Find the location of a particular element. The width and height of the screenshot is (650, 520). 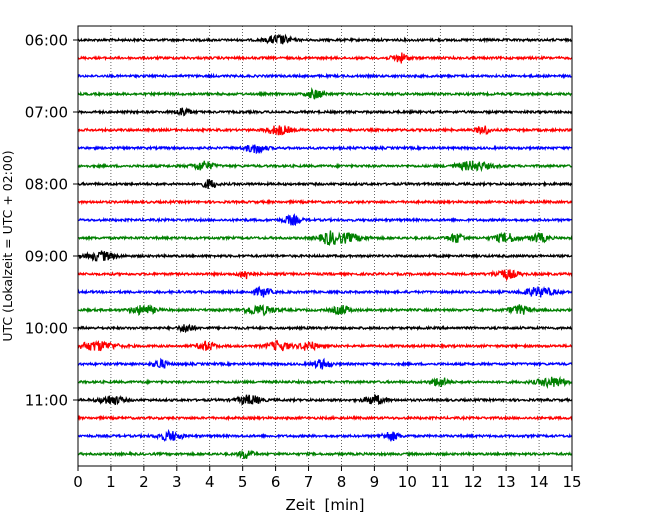

x-tick-label: 6 is located at coordinates (276, 482).